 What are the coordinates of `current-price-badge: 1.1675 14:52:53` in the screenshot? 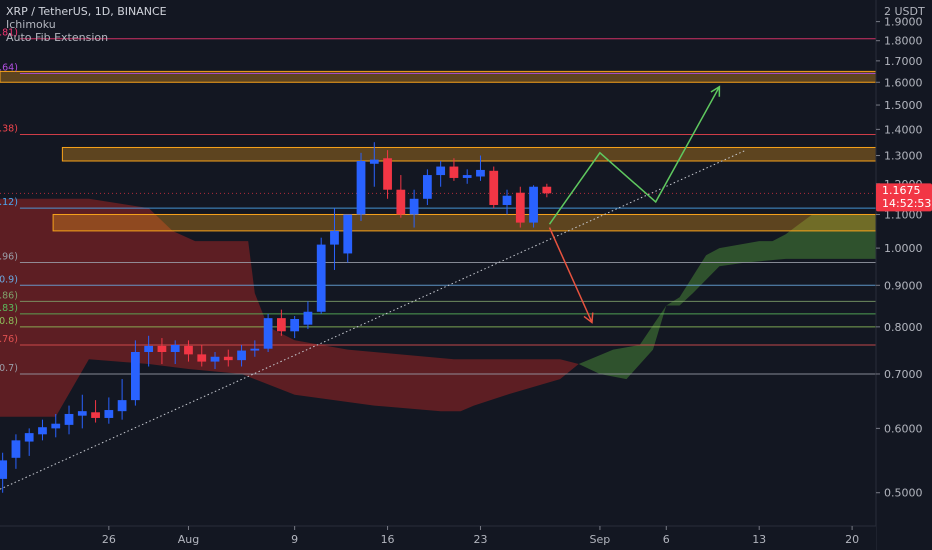 It's located at (904, 197).